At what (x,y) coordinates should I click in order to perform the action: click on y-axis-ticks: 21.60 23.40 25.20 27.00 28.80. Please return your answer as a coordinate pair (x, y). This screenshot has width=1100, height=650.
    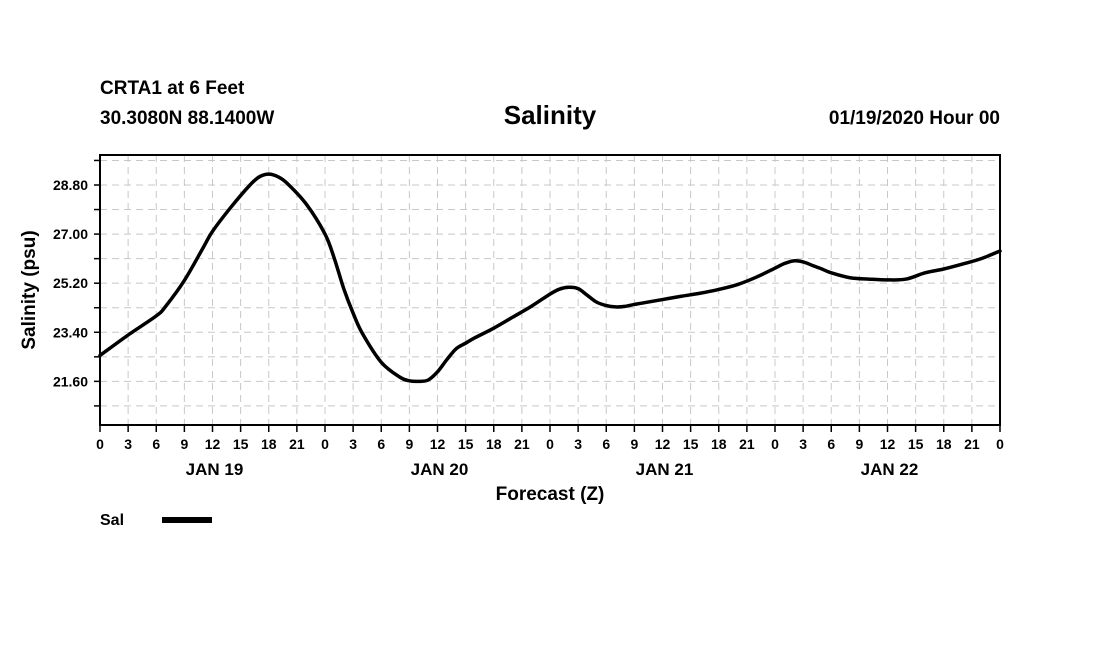
    Looking at the image, I should click on (76, 283).